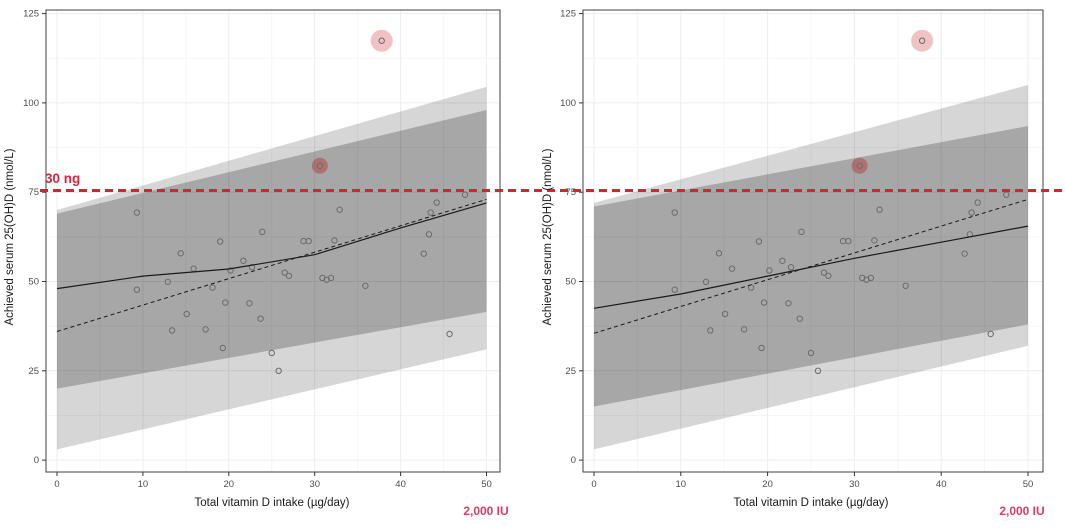  Describe the element at coordinates (272, 503) in the screenshot. I see `panel-a-x-axis-title: Total vitamin D intake (µg/day)` at that location.